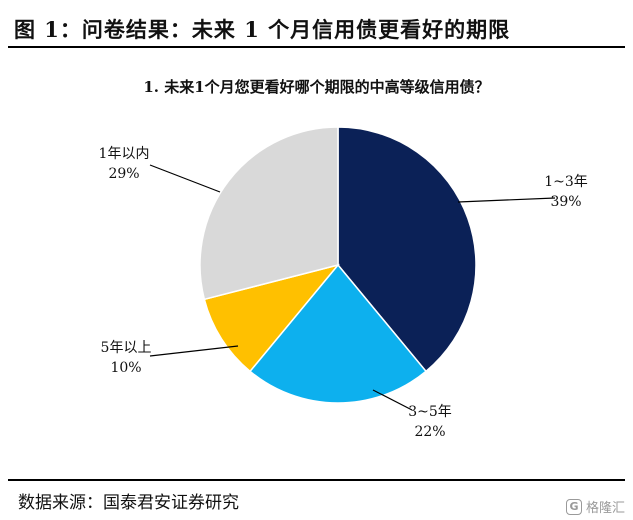  Describe the element at coordinates (316, 47) in the screenshot. I see `top-divider` at that location.